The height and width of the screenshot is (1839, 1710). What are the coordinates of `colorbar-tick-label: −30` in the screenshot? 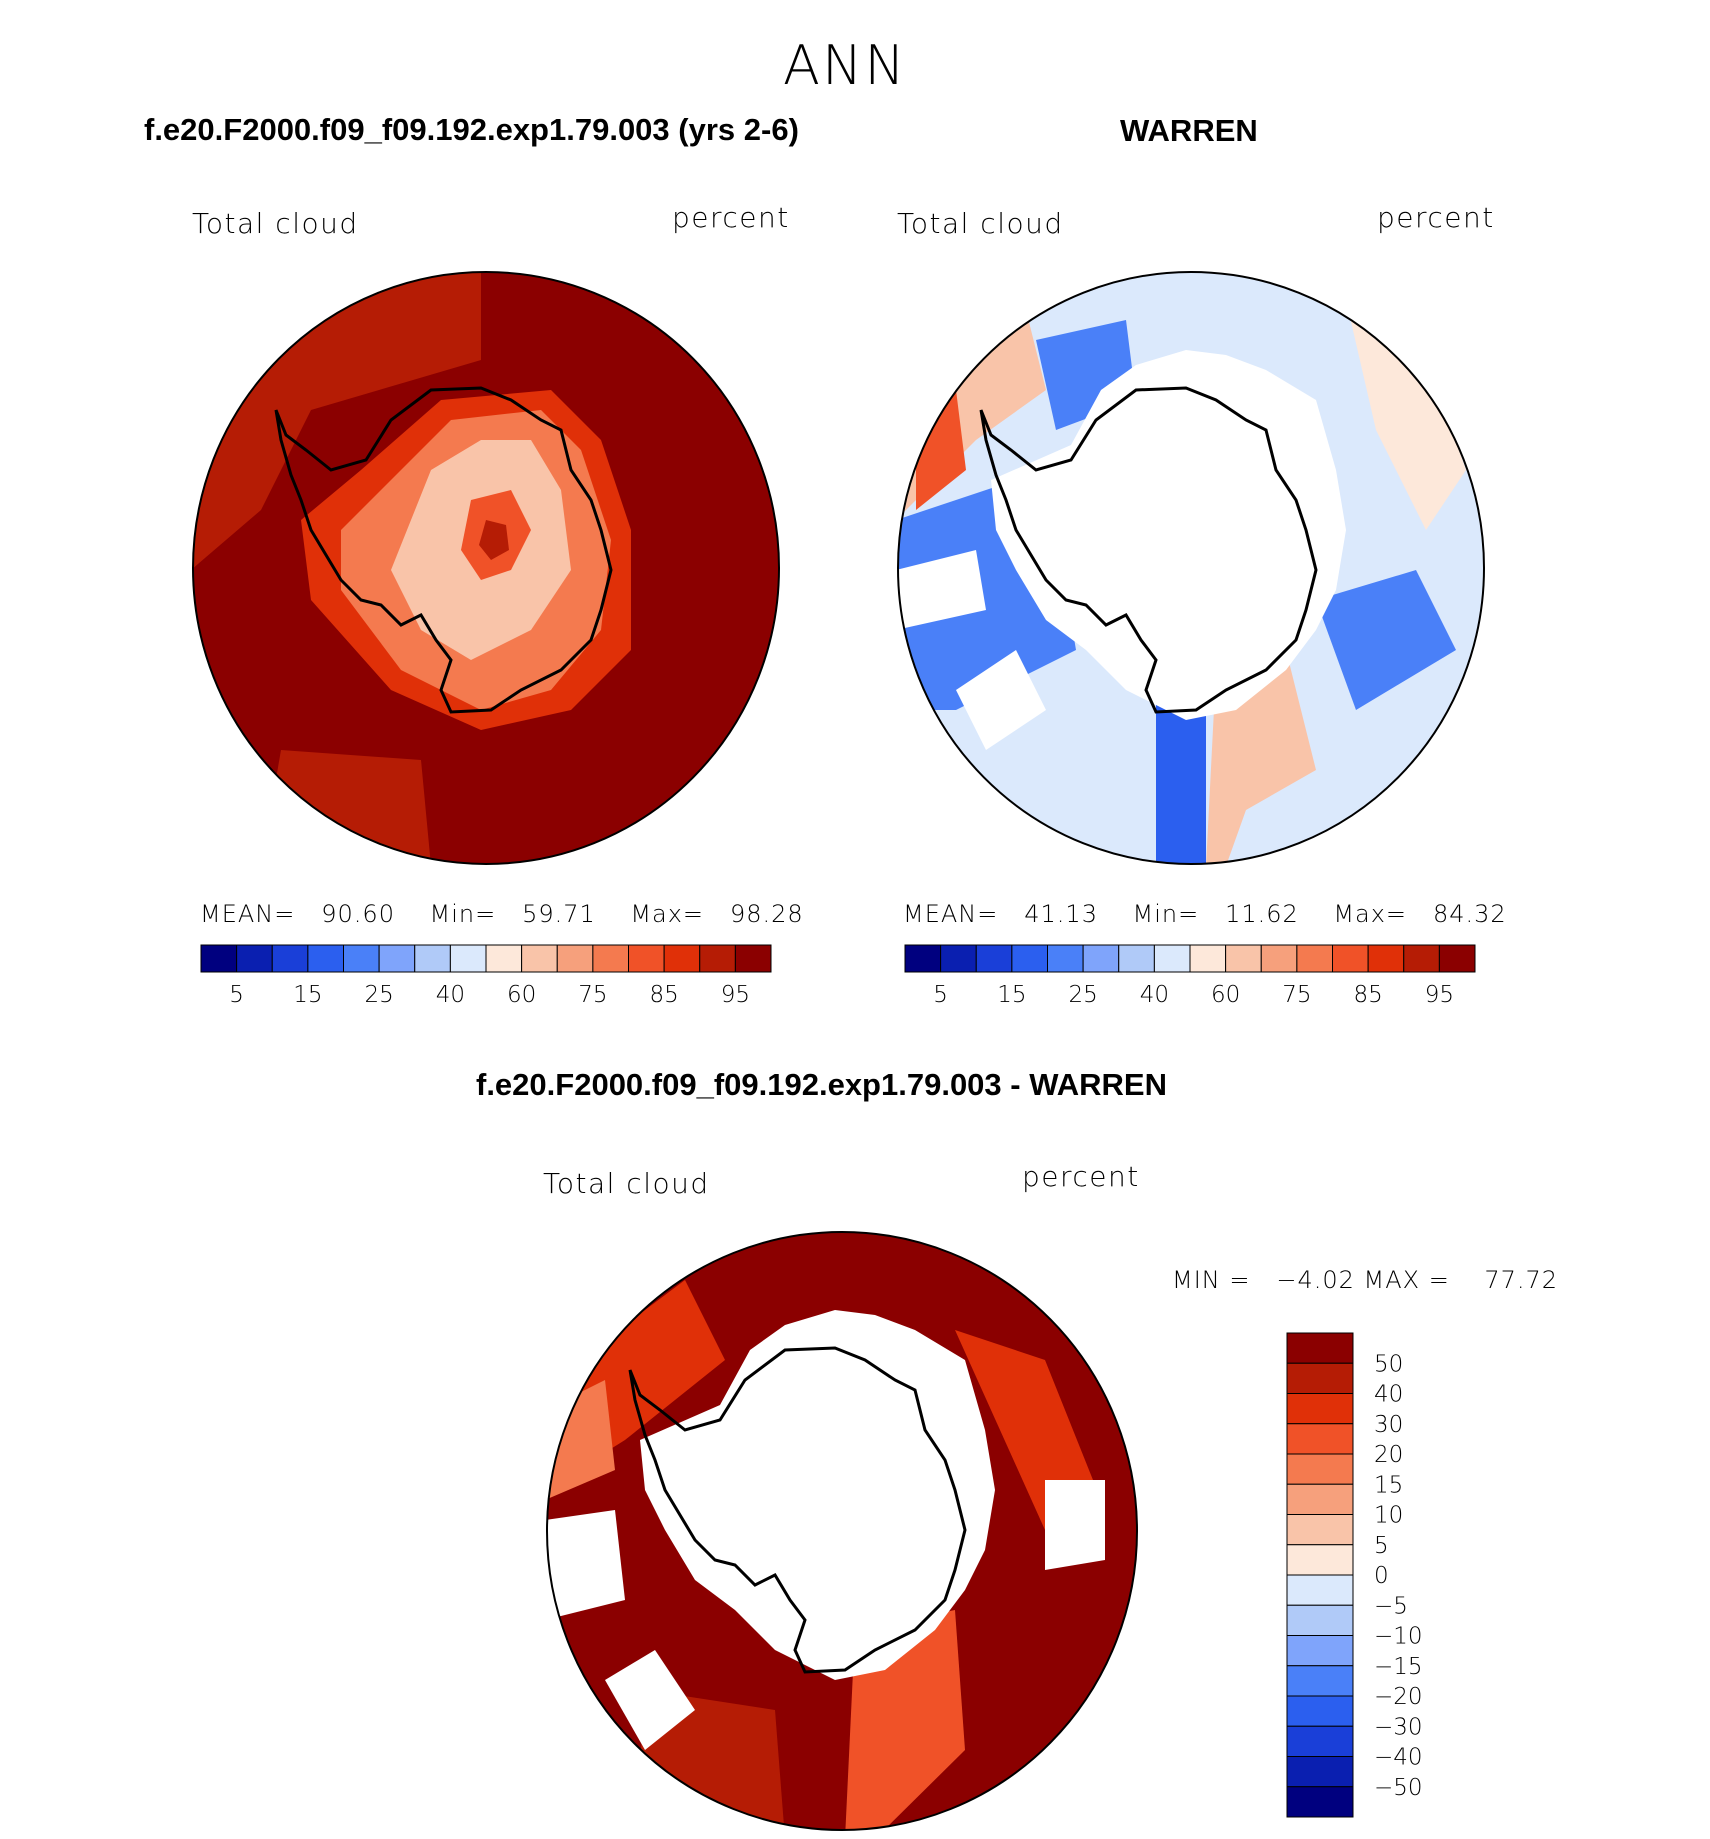 It's located at (1398, 1727).